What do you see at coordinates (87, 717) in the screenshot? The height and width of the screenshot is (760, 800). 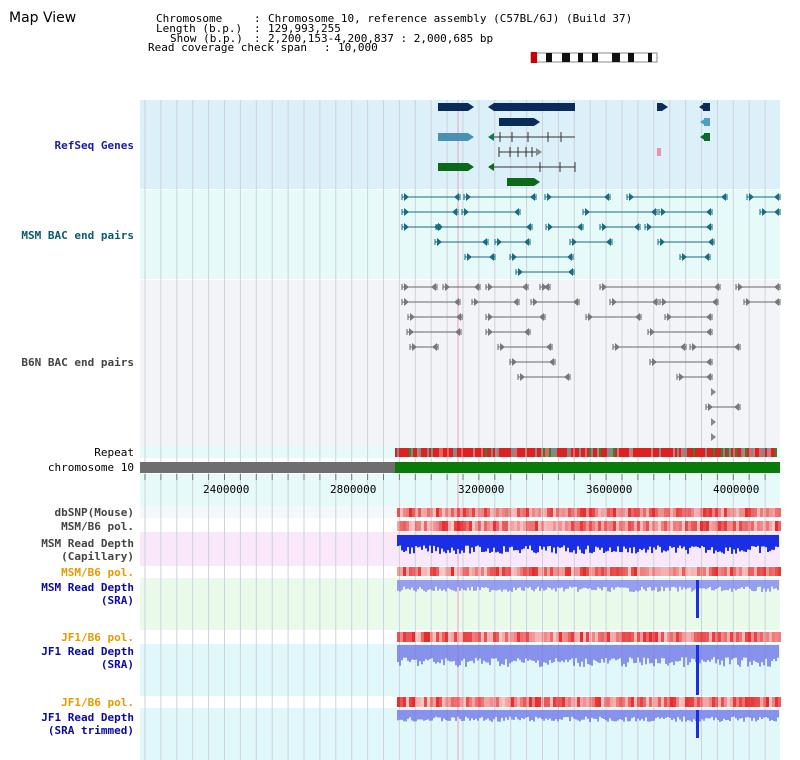 I see `jf1-trim-label-1: JF1 Read Depth` at bounding box center [87, 717].